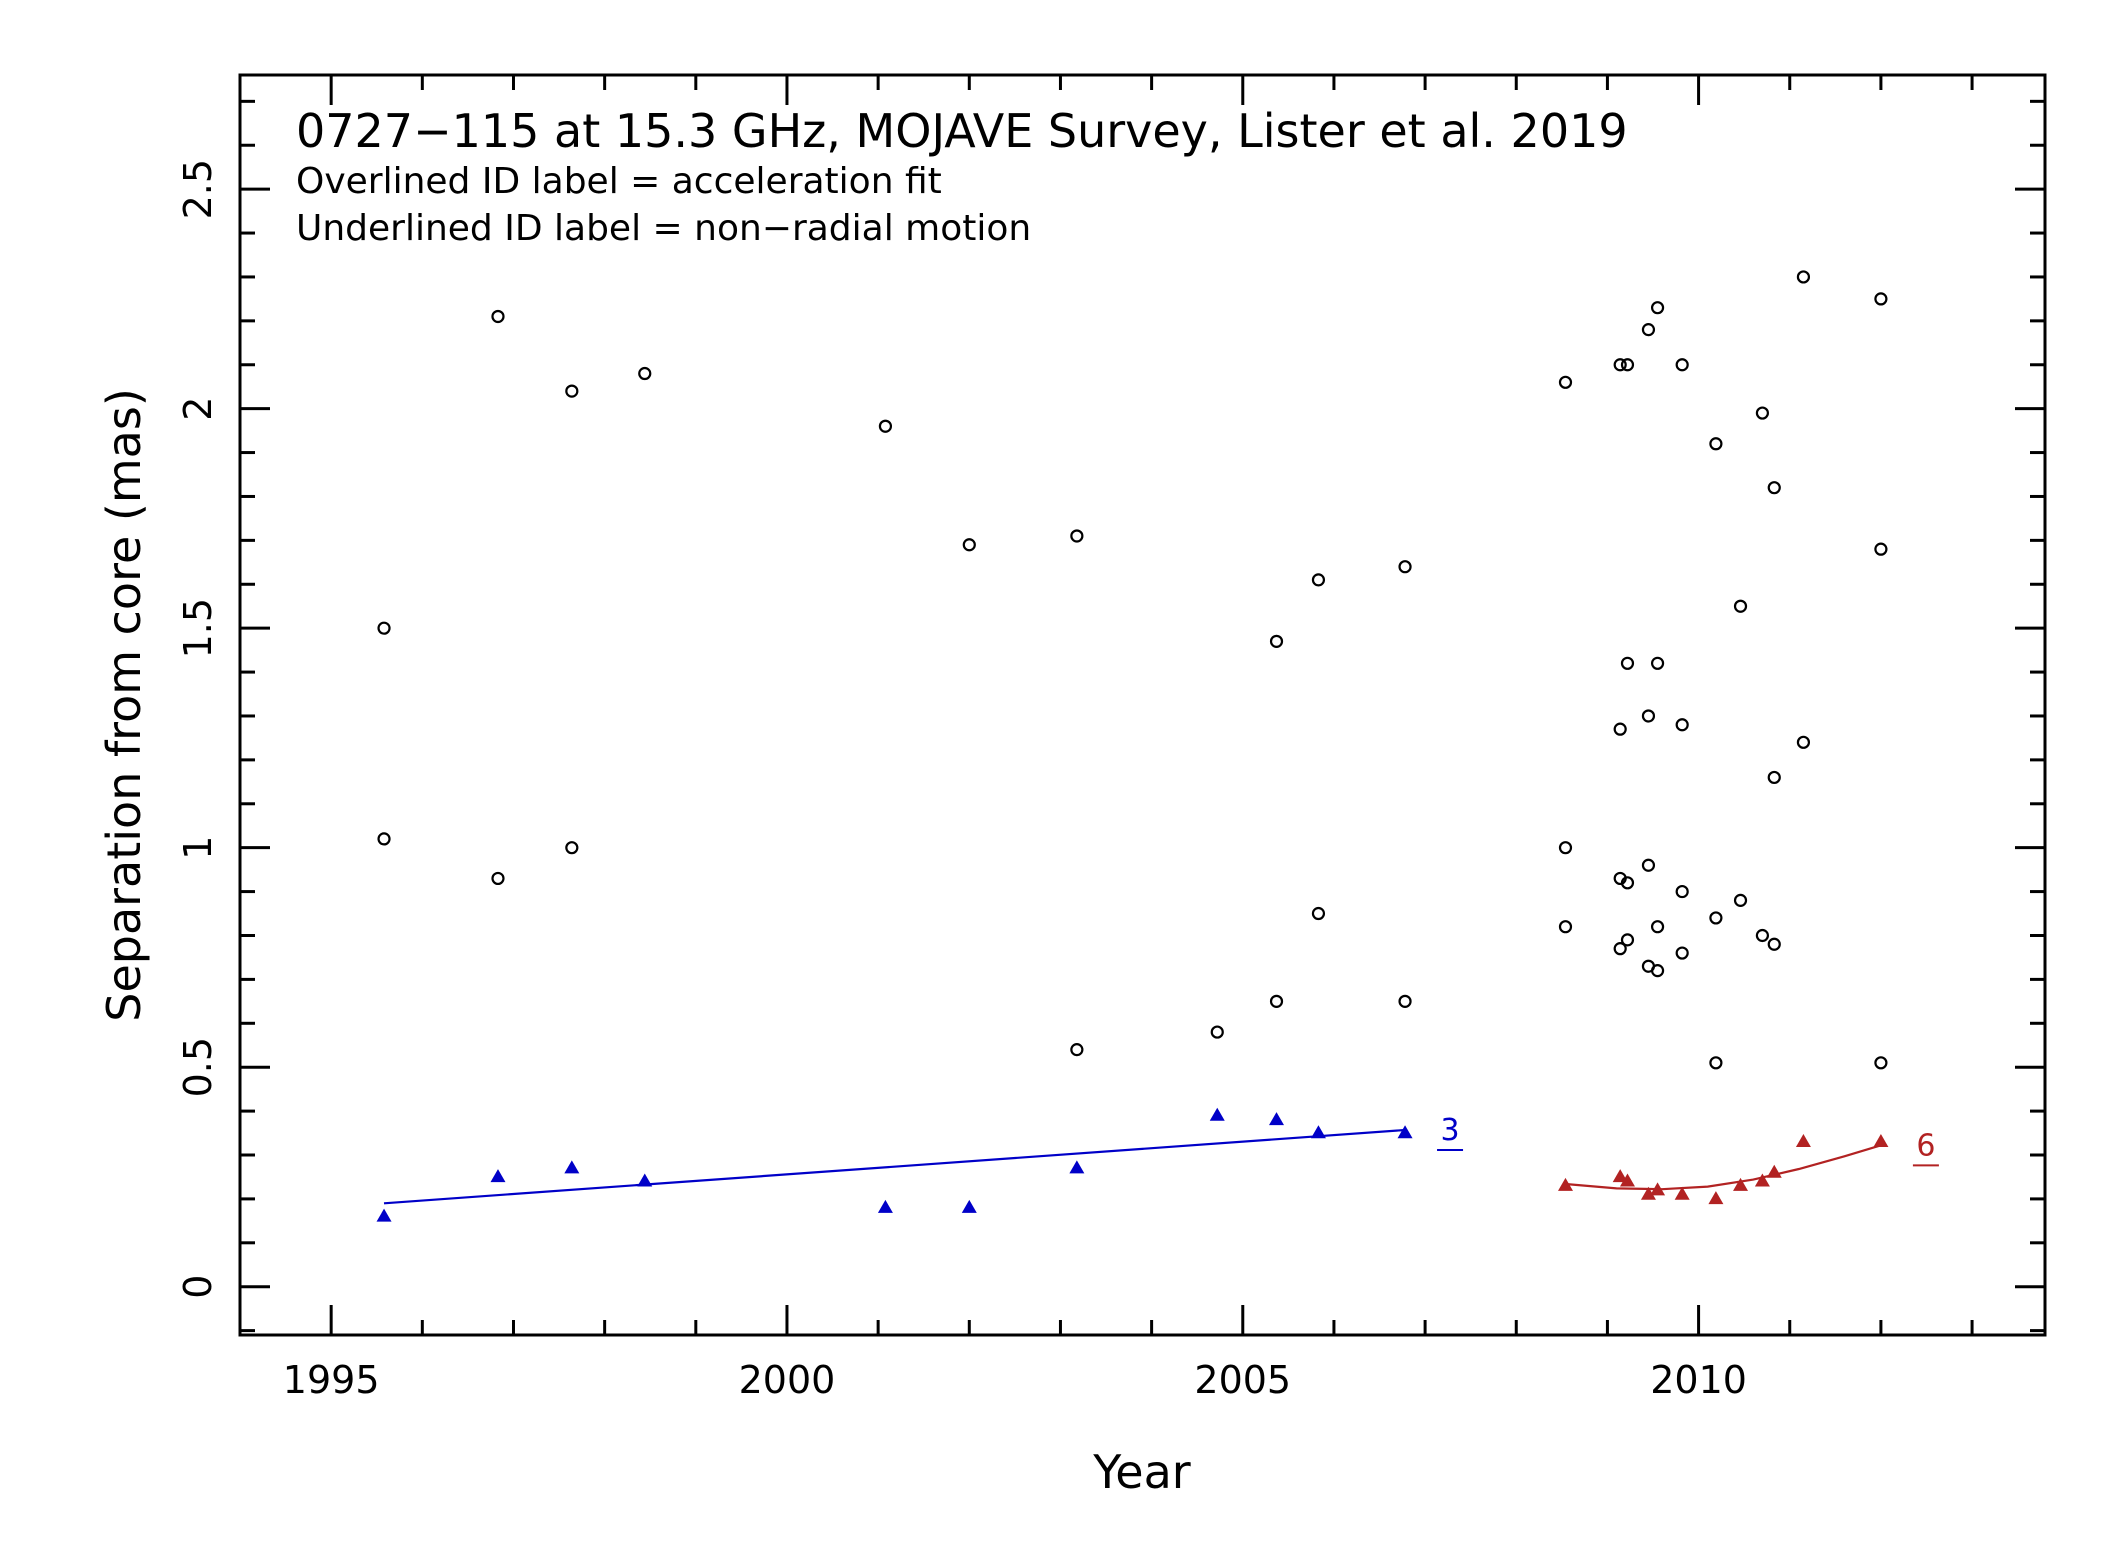 This screenshot has height=1546, width=2127. What do you see at coordinates (1242, 1380) in the screenshot?
I see `x-tick-label: 2005` at bounding box center [1242, 1380].